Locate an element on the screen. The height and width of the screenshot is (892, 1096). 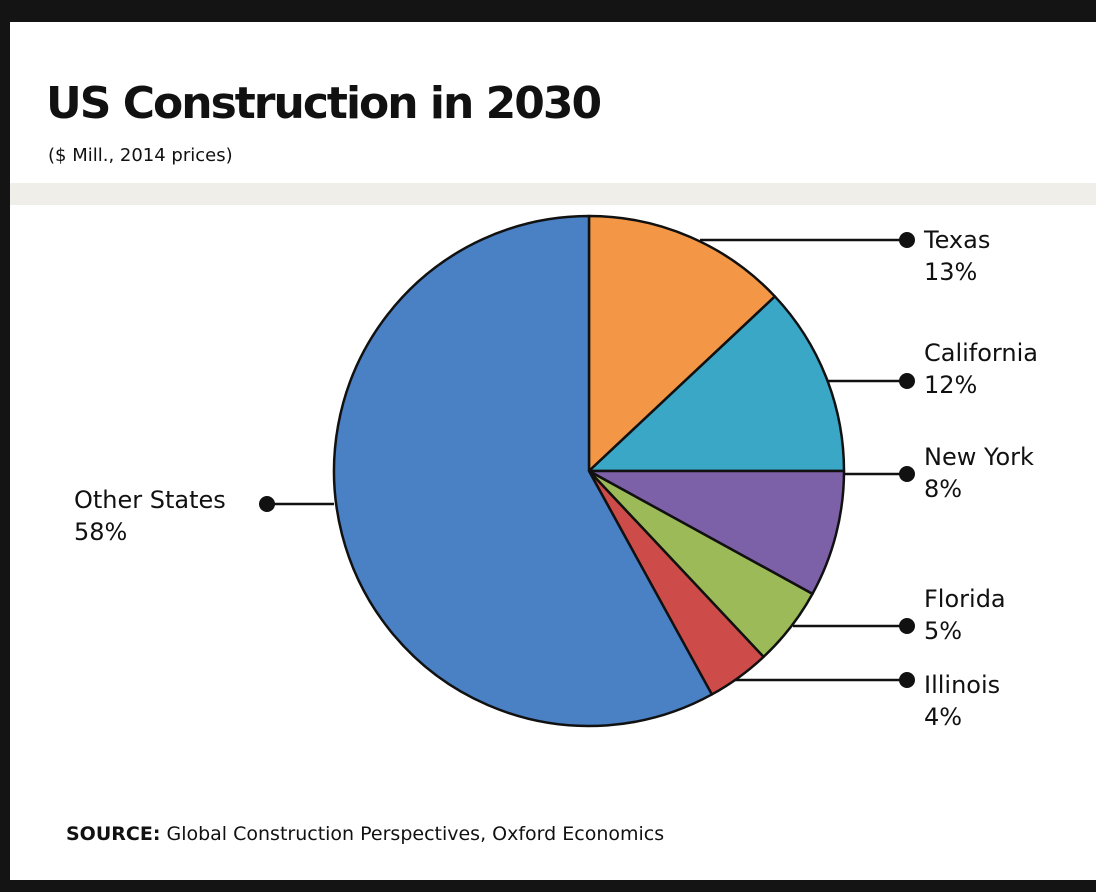
chart-subtitle: ($ Mill., 2014 prices) is located at coordinates (140, 155).